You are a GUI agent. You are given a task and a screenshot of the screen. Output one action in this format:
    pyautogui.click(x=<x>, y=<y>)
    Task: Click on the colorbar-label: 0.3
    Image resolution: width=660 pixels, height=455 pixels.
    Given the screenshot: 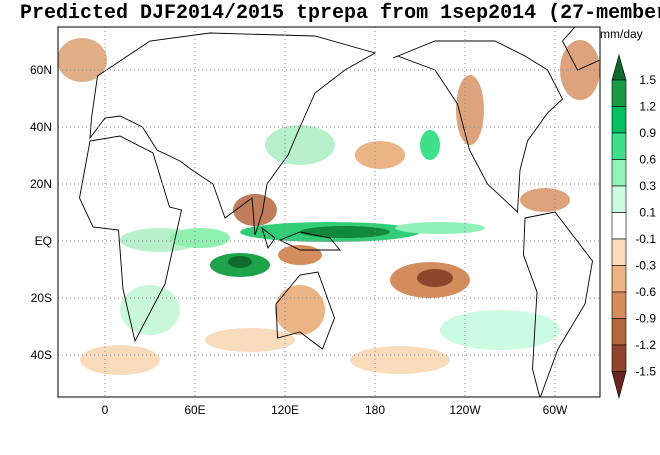 What is the action you would take?
    pyautogui.click(x=647, y=186)
    